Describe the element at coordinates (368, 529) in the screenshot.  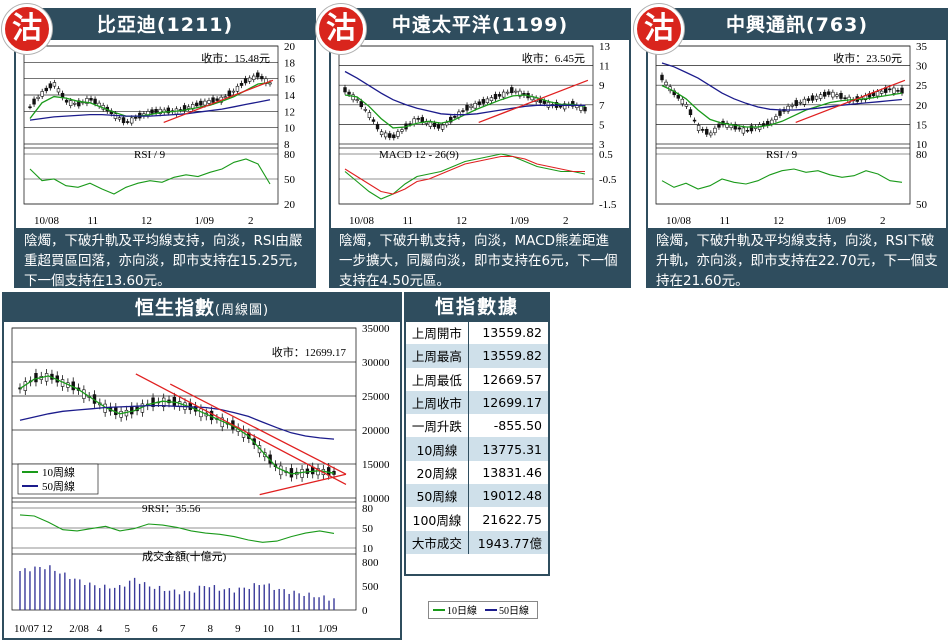
I see `hsi-rsi-tick: 50` at that location.